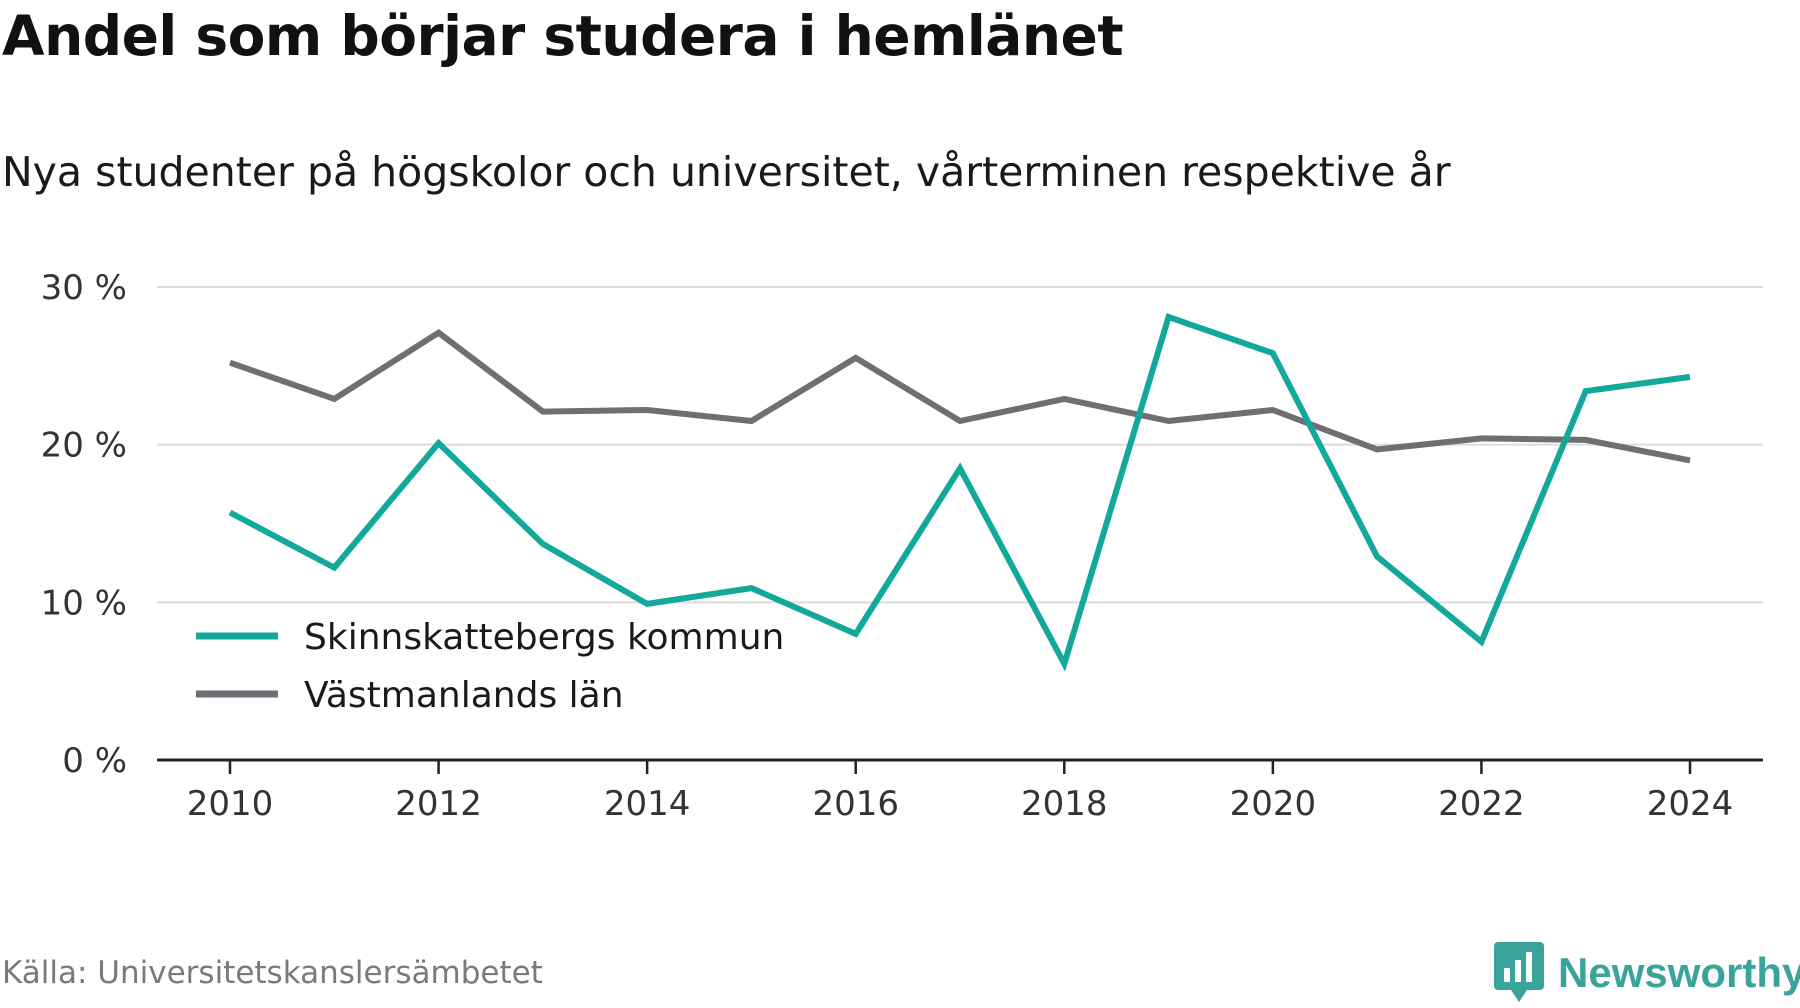 Image resolution: width=1800 pixels, height=1008 pixels. Describe the element at coordinates (84, 446) in the screenshot. I see `y-tick-label: 20 %` at that location.